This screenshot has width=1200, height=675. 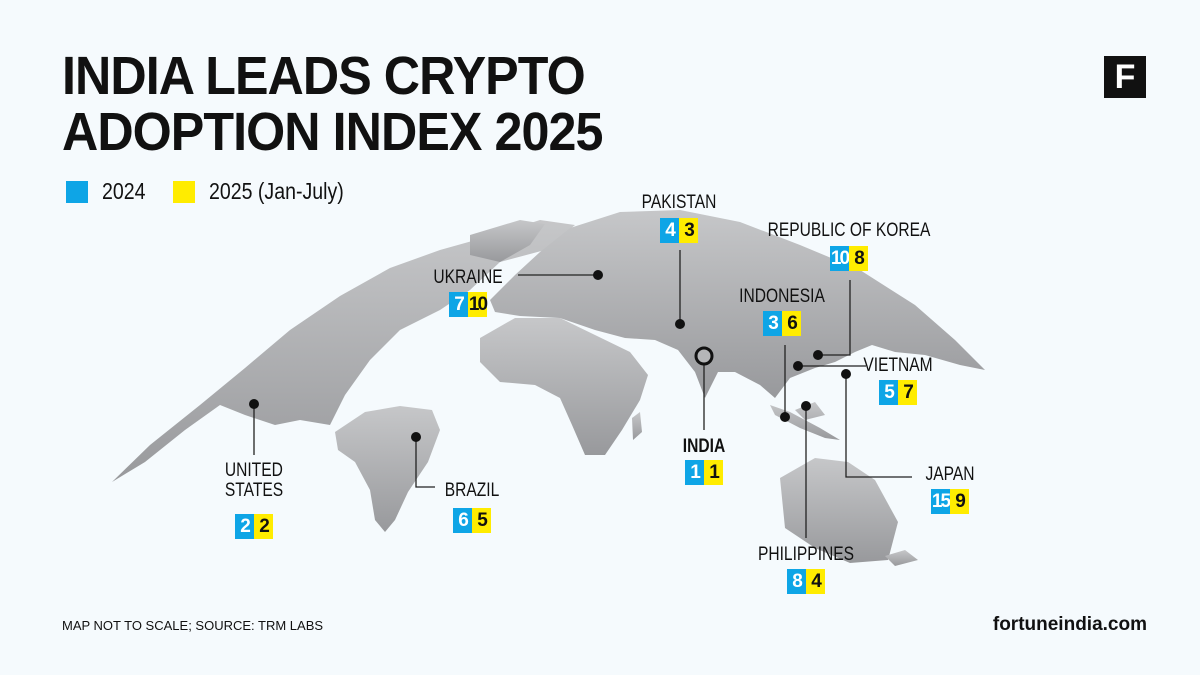 I want to click on rank-2024: 8, so click(x=796, y=581).